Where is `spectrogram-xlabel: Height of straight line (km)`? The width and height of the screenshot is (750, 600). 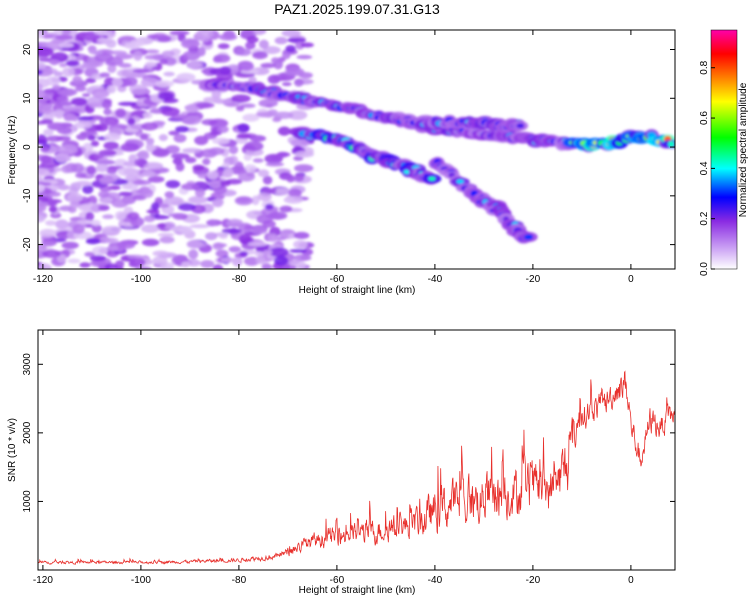 spectrogram-xlabel: Height of straight line (km) is located at coordinates (357, 290).